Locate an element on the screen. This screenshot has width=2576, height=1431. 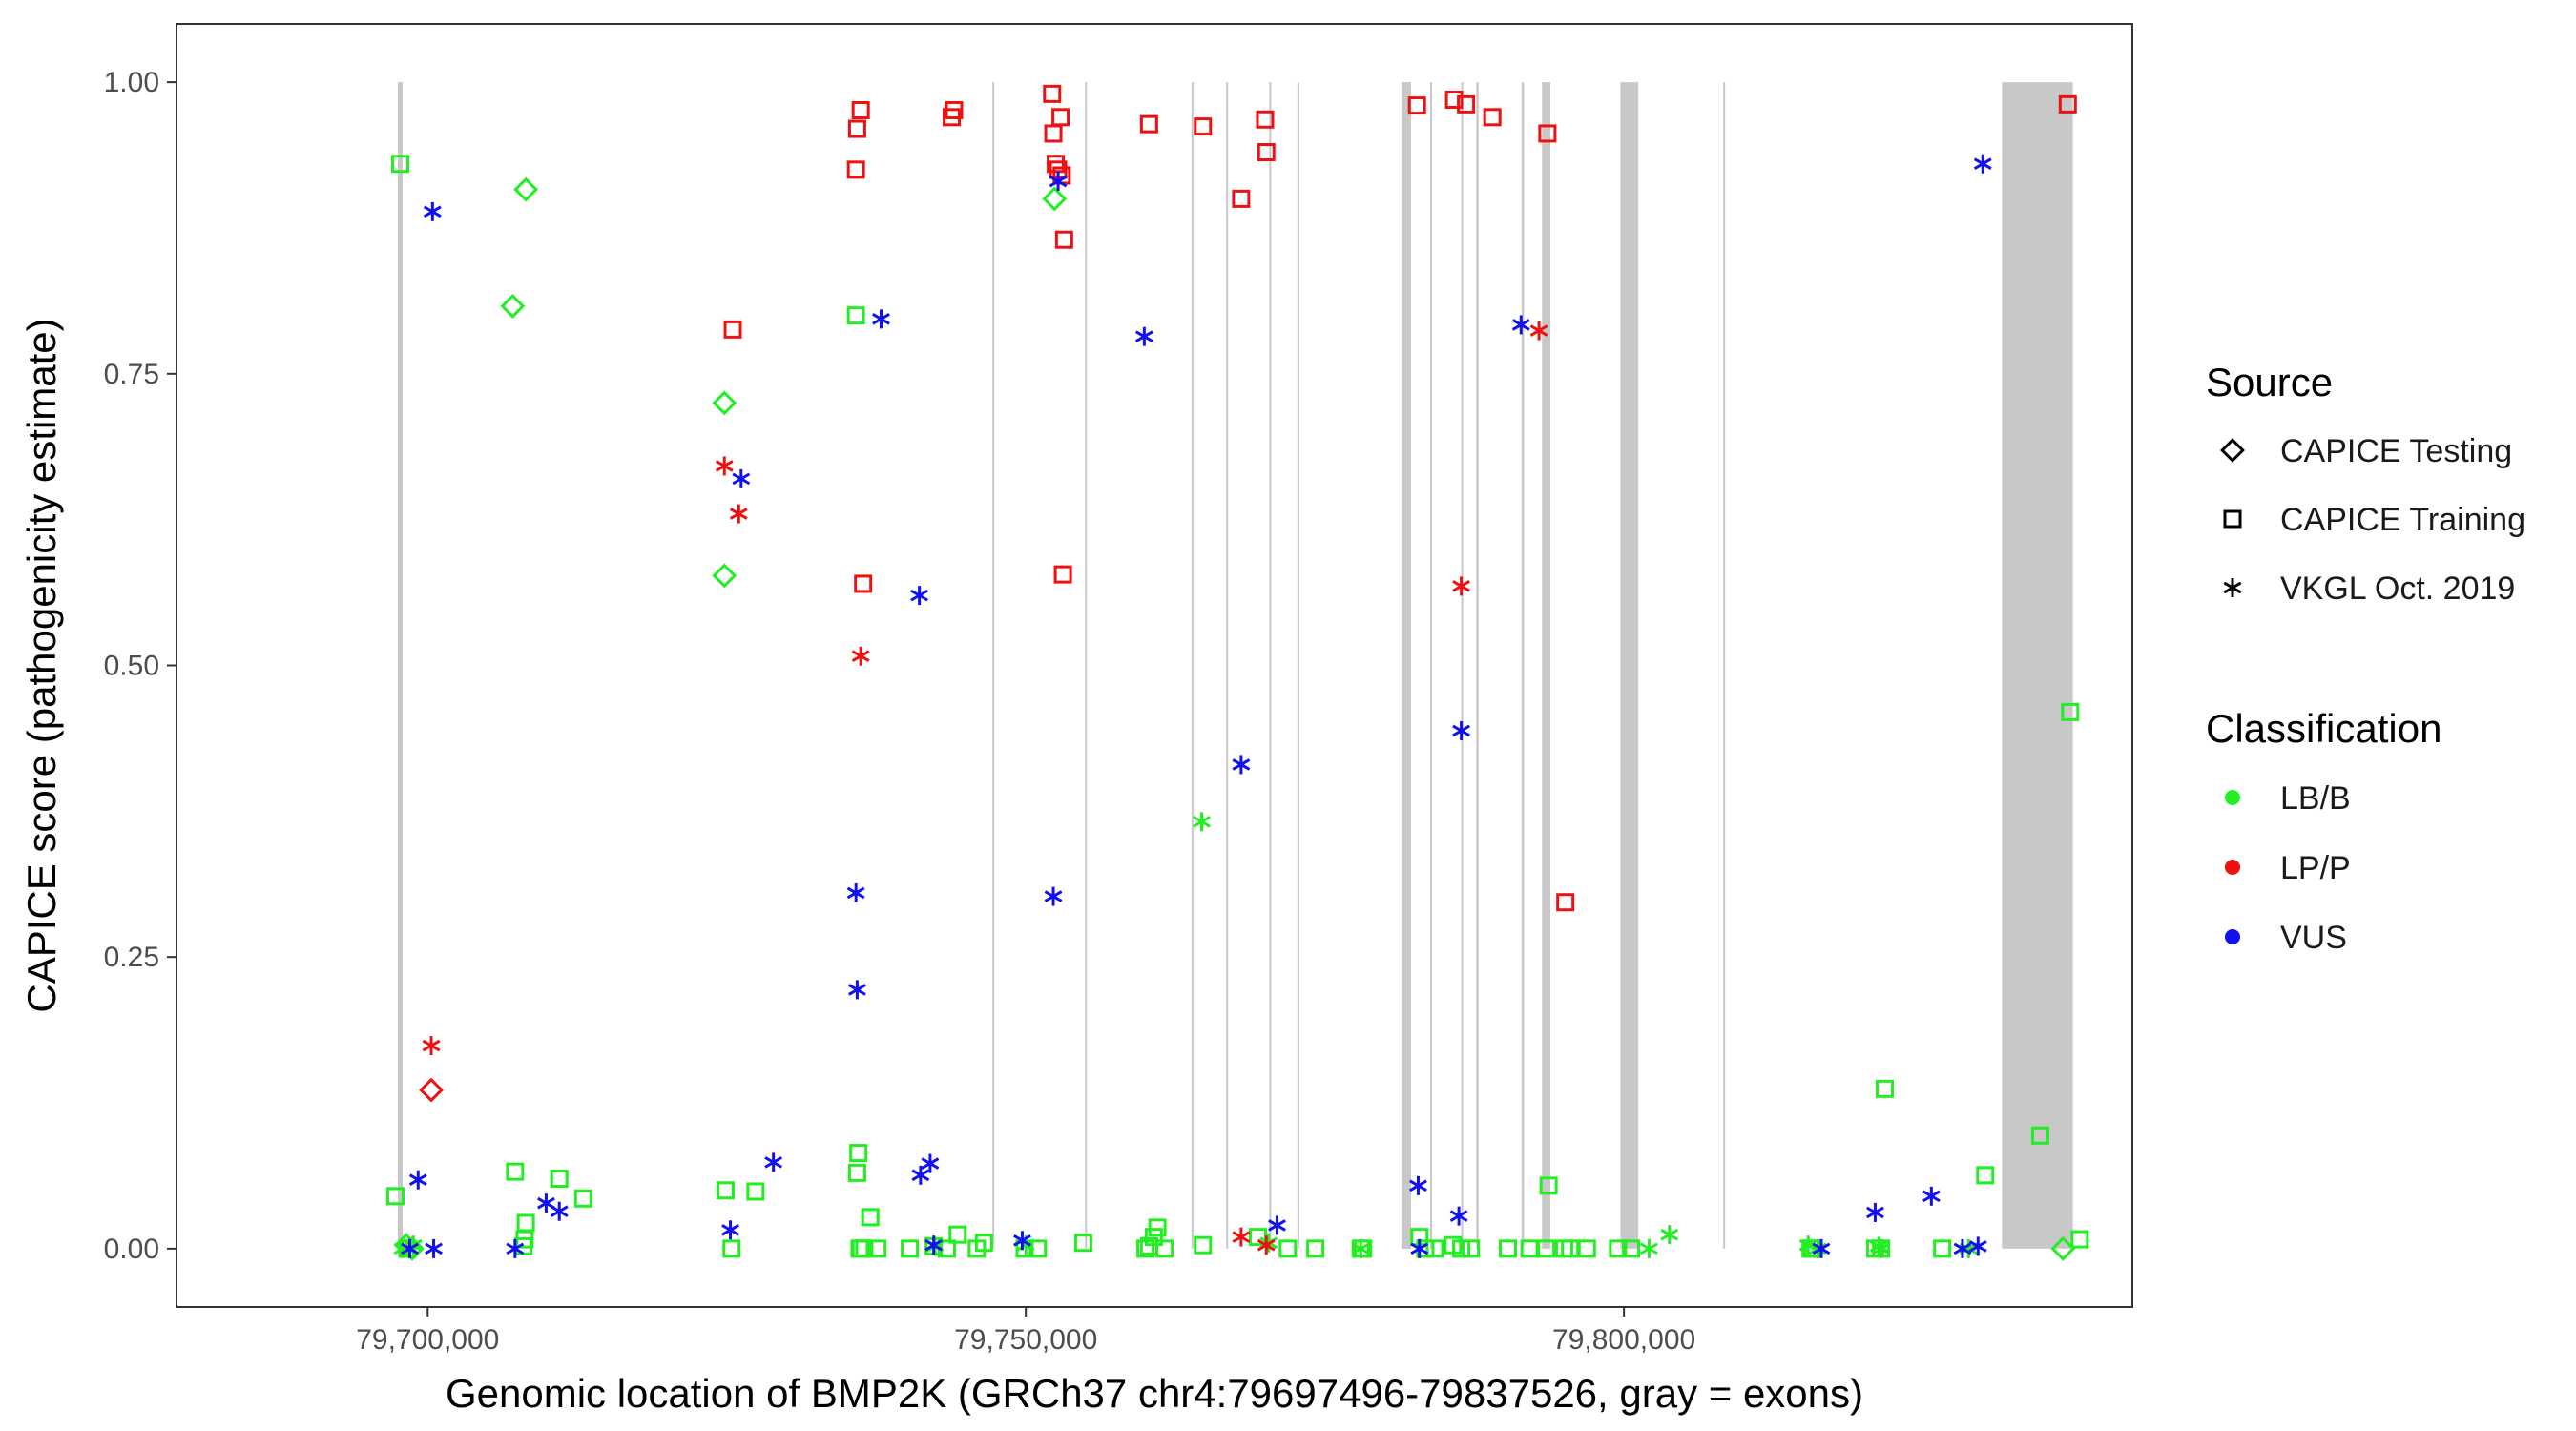
legend-label: CAPICE Training is located at coordinates (2402, 520).